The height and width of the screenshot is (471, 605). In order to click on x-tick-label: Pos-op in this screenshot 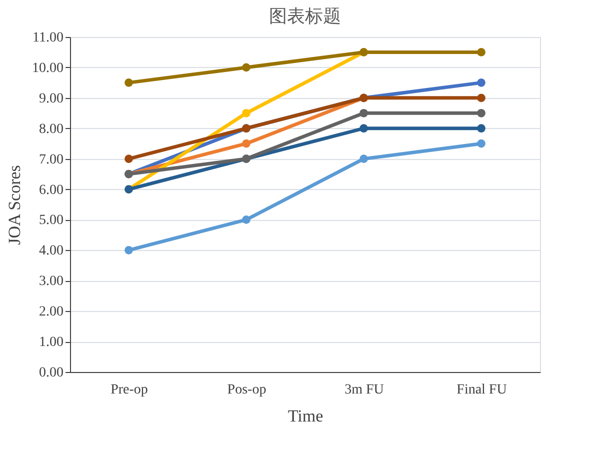, I will do `click(246, 390)`.